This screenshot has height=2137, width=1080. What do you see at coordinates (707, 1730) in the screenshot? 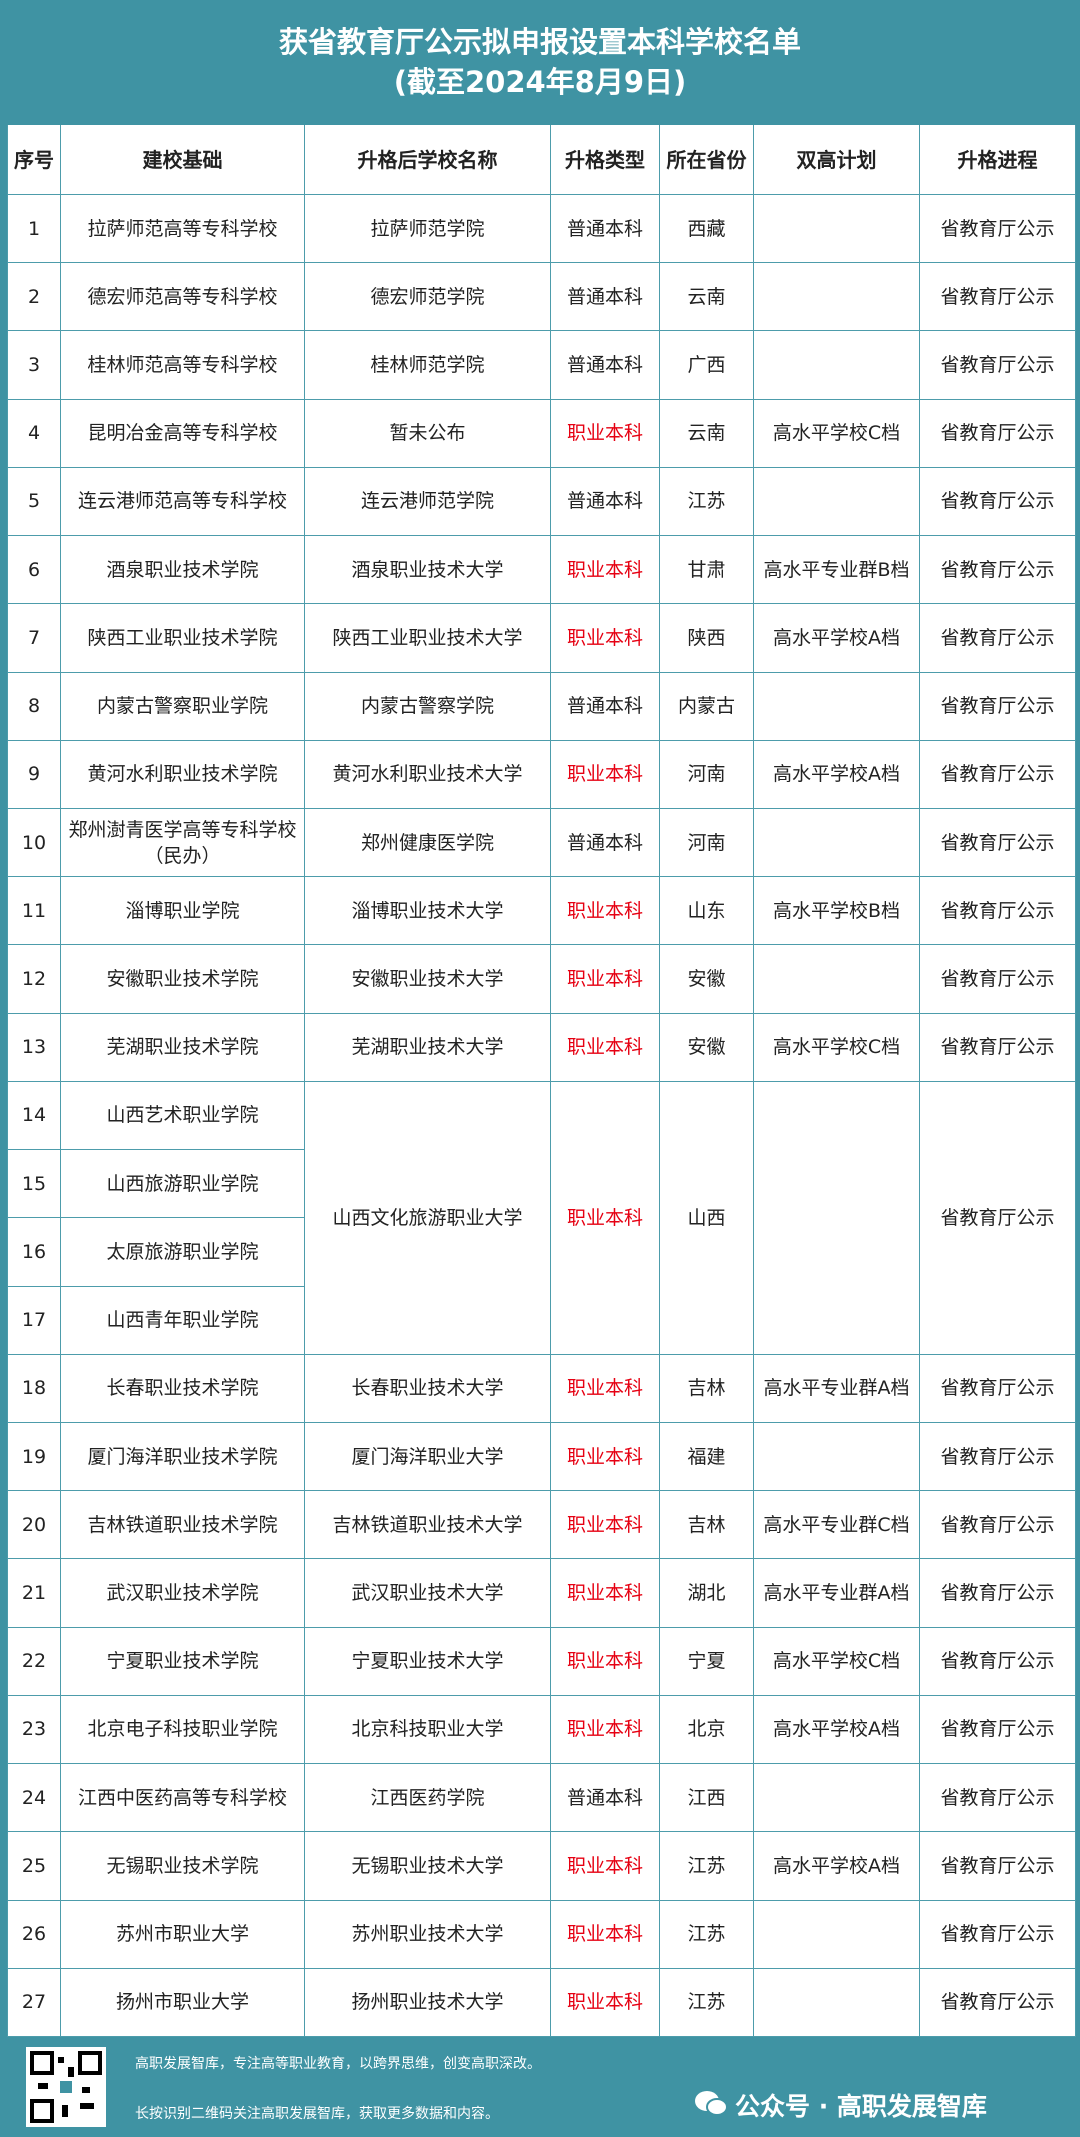
I see `table-cell: 北京` at bounding box center [707, 1730].